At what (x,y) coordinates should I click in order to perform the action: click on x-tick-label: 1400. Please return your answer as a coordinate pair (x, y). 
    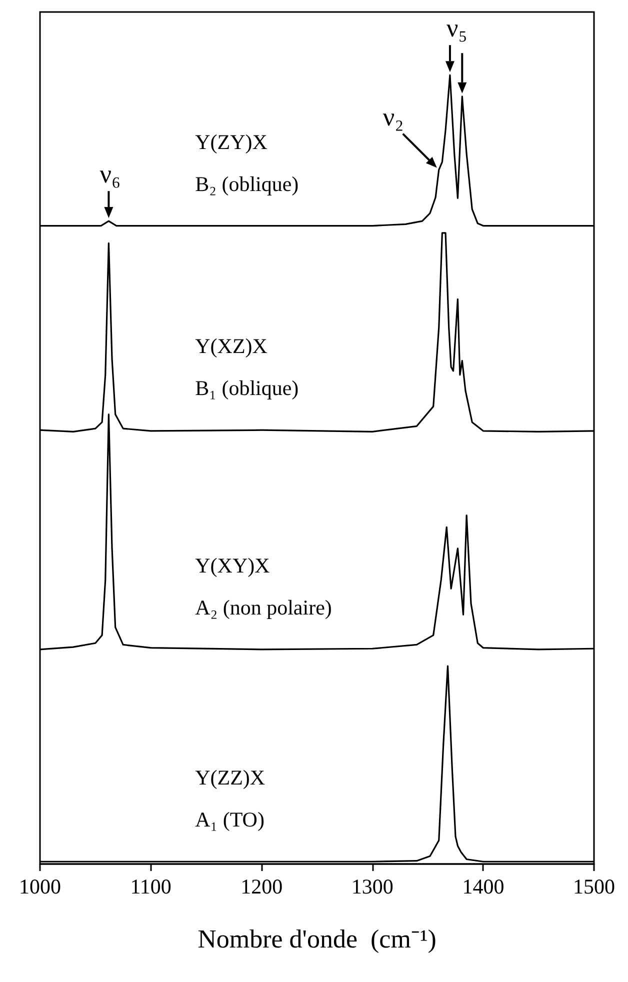
    Looking at the image, I should click on (483, 886).